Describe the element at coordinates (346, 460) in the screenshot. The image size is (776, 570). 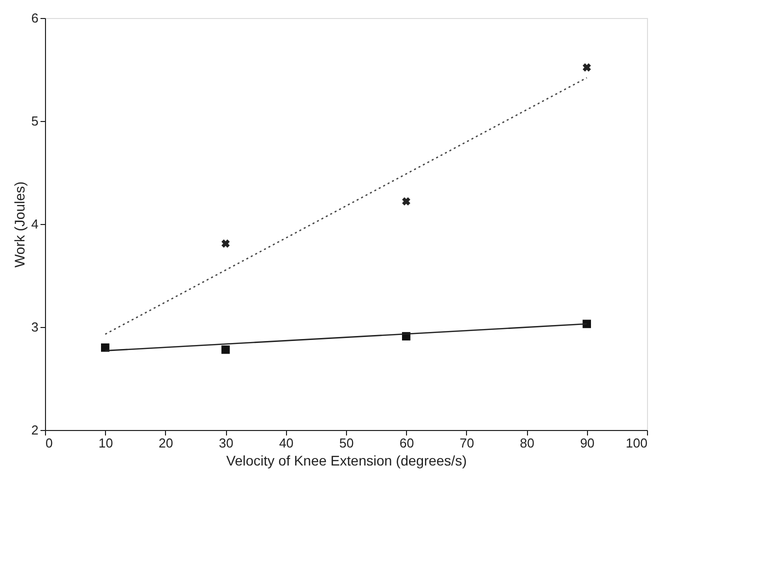
I see `x-axis-title: Velocity of Knee Extension (degrees/s)` at that location.